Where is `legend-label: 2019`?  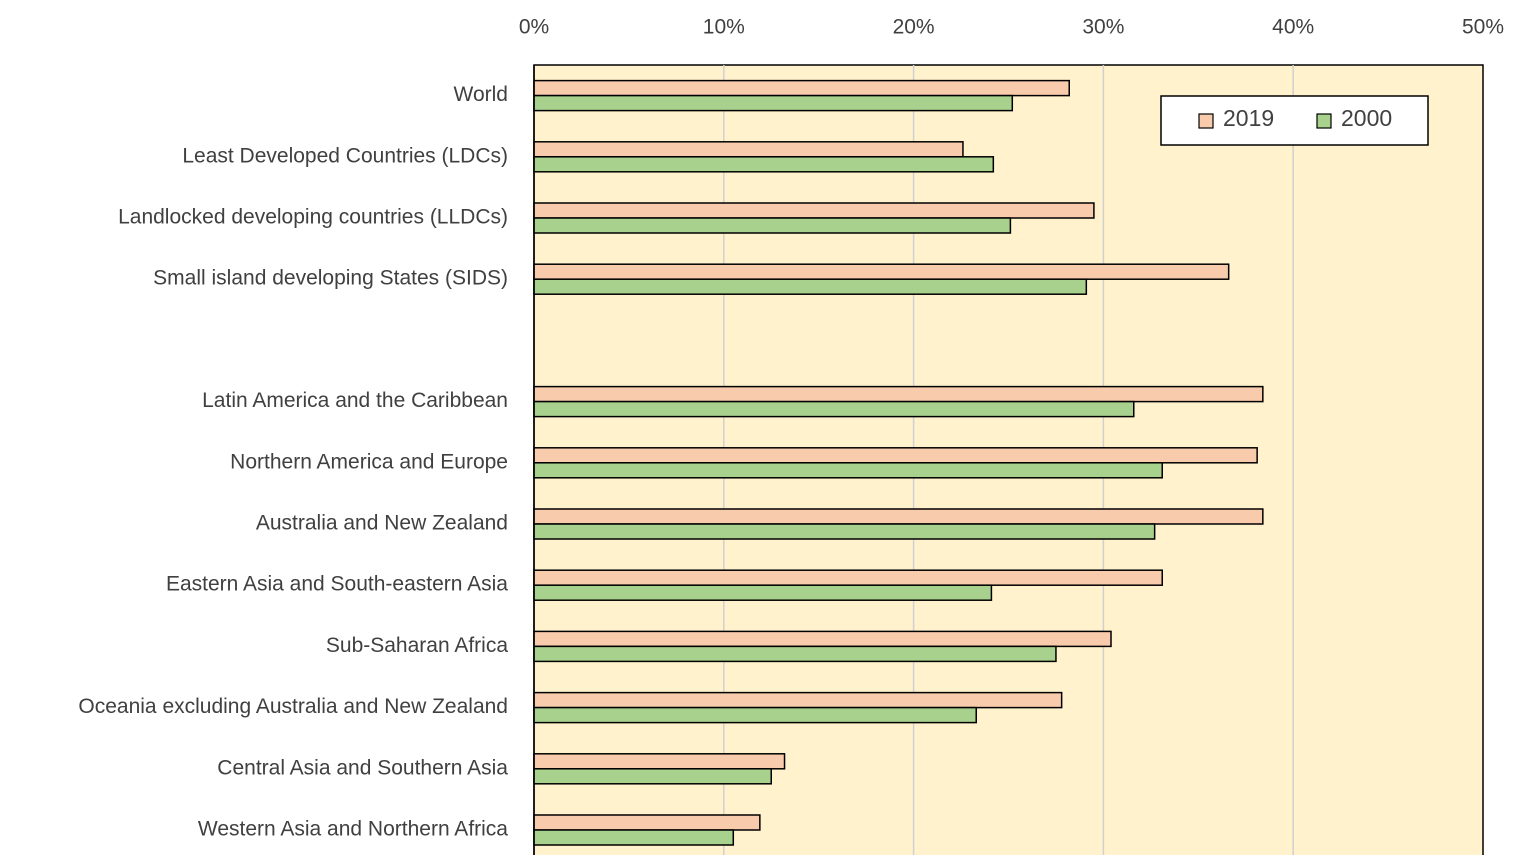 legend-label: 2019 is located at coordinates (1248, 118).